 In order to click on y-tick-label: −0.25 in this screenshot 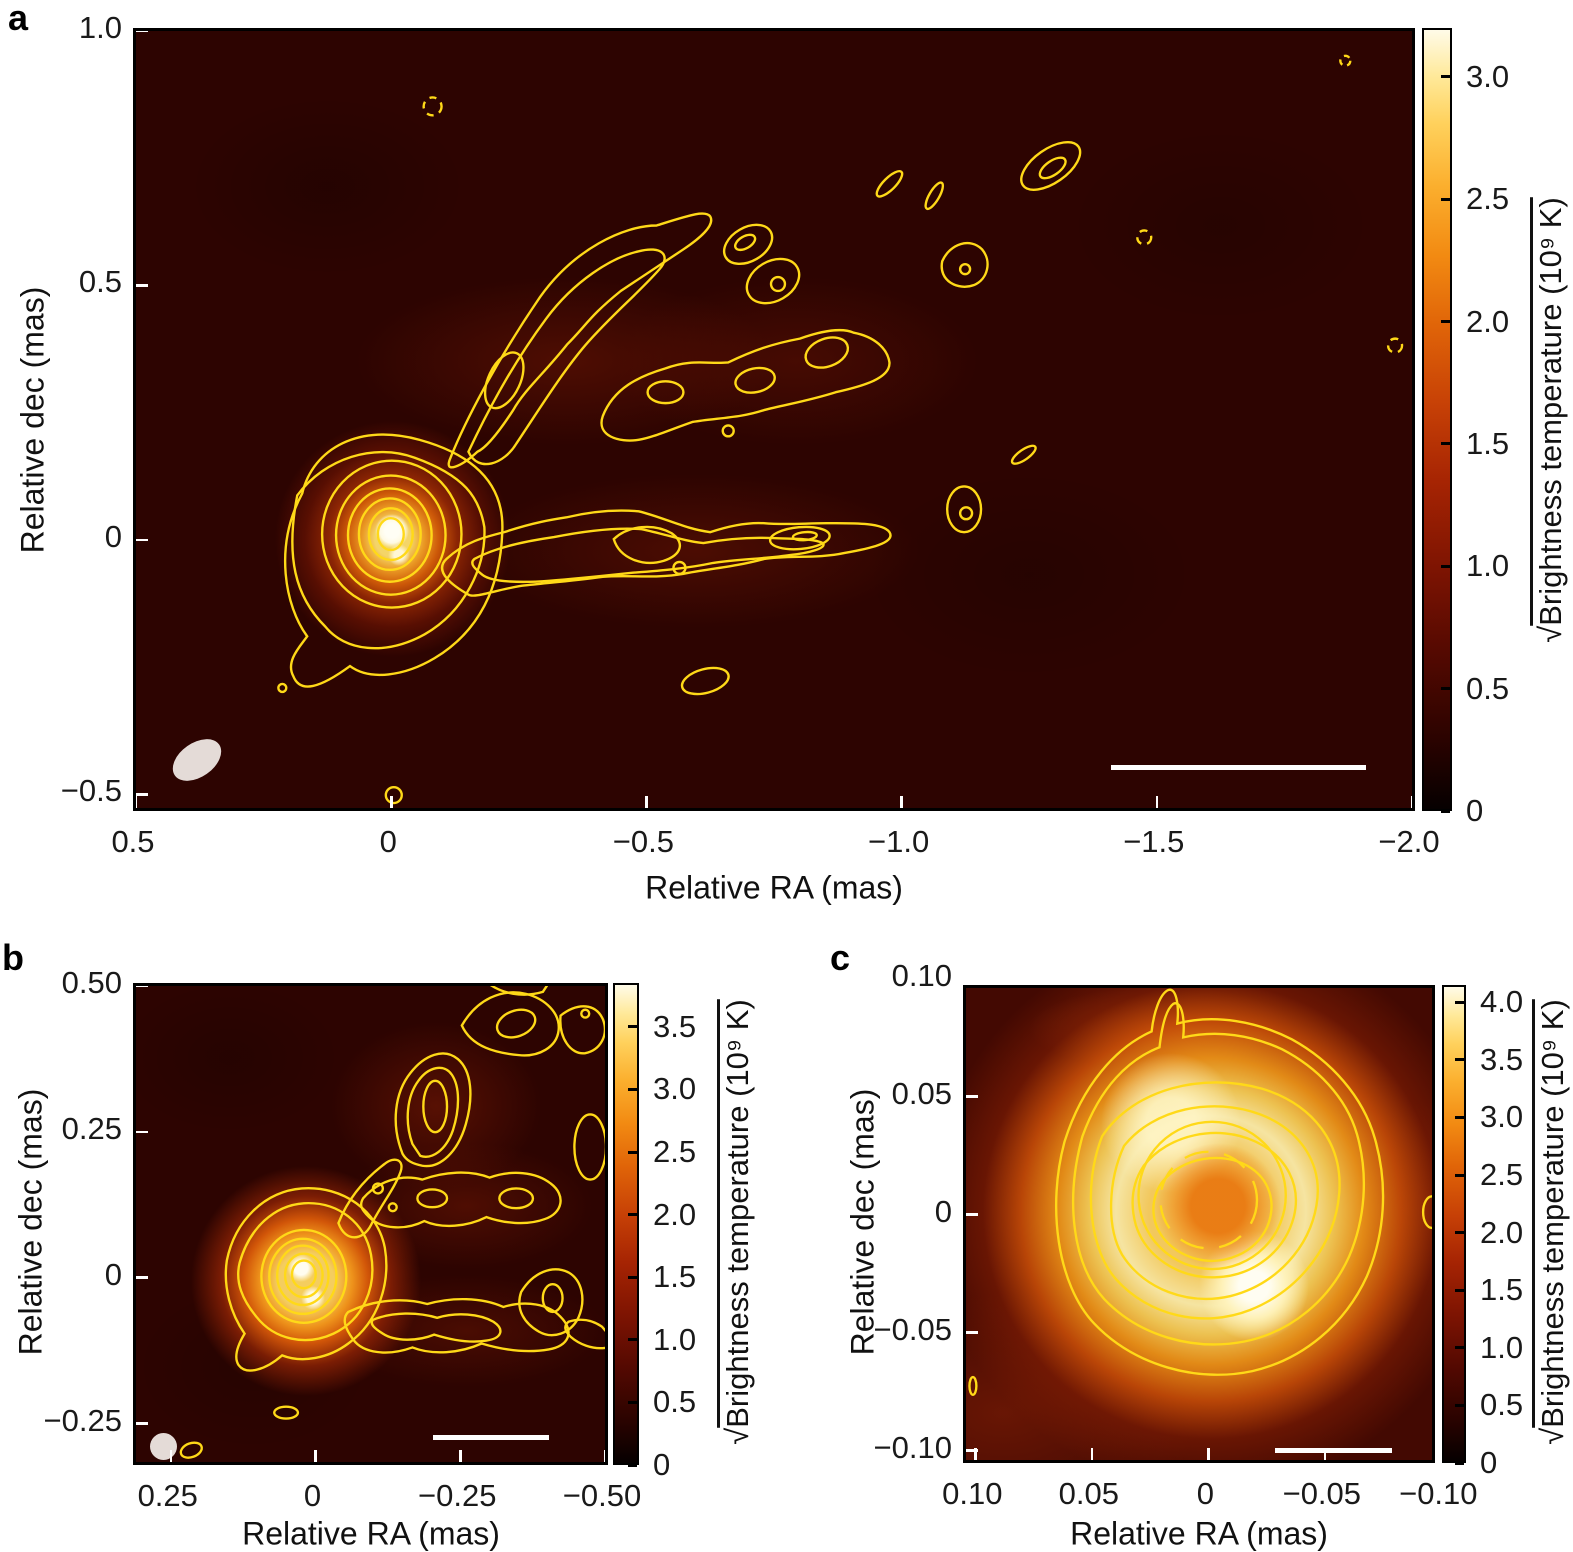, I will do `click(82, 1420)`.